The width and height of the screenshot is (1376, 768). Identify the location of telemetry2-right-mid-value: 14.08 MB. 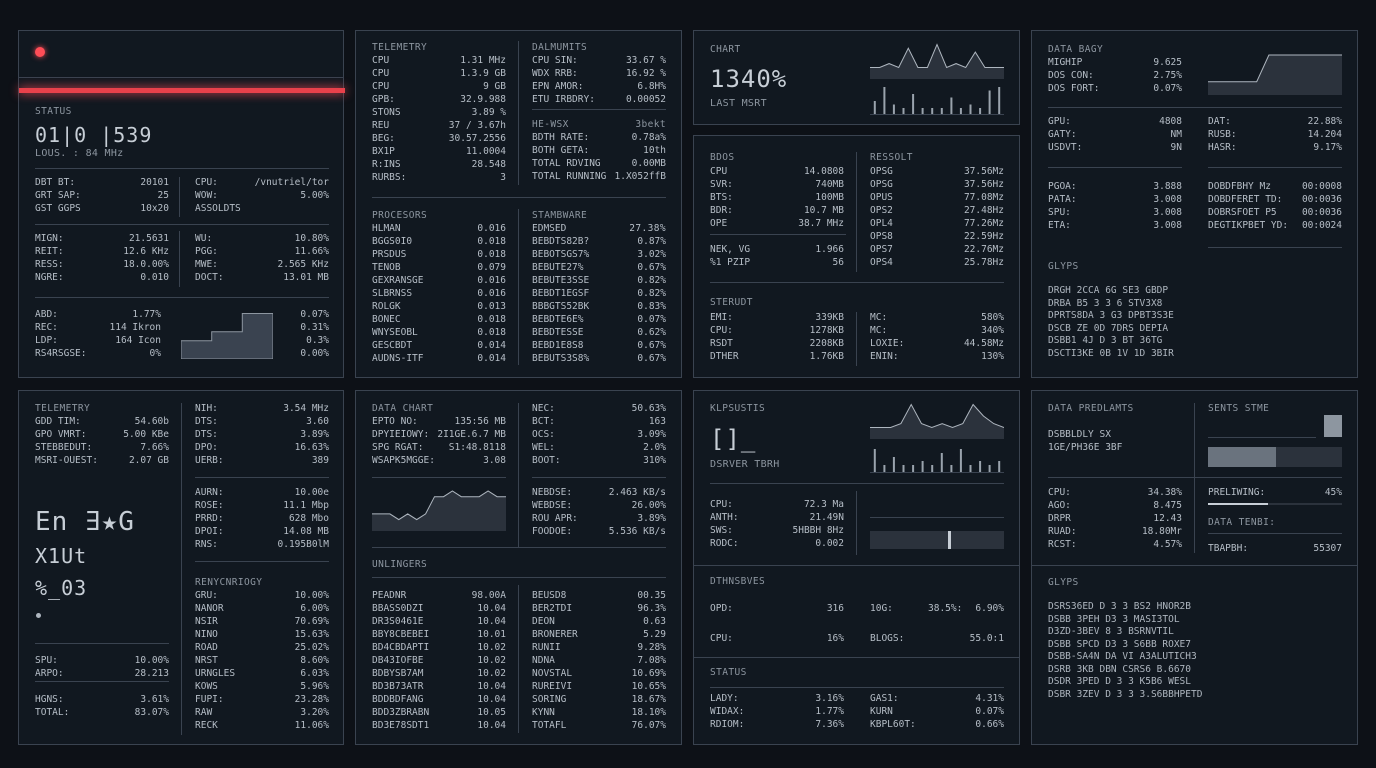
(306, 531).